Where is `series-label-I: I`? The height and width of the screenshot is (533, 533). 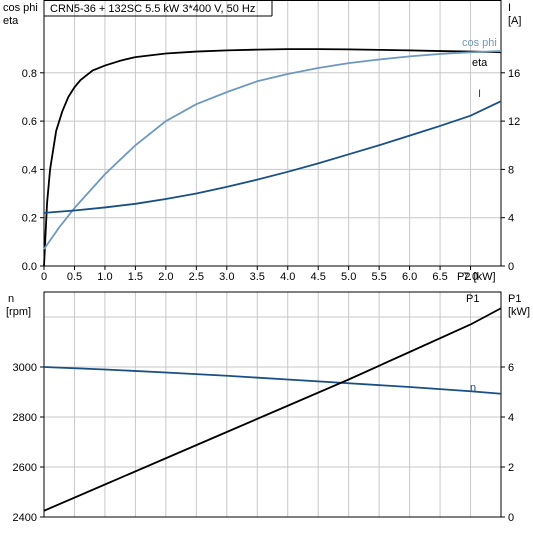
series-label-I: I is located at coordinates (479, 94).